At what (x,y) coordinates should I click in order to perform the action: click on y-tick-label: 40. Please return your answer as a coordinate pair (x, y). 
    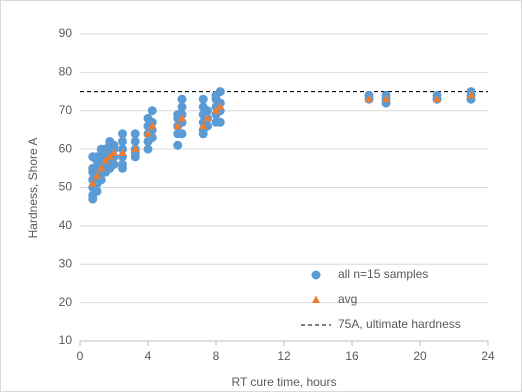
    Looking at the image, I should click on (66, 225).